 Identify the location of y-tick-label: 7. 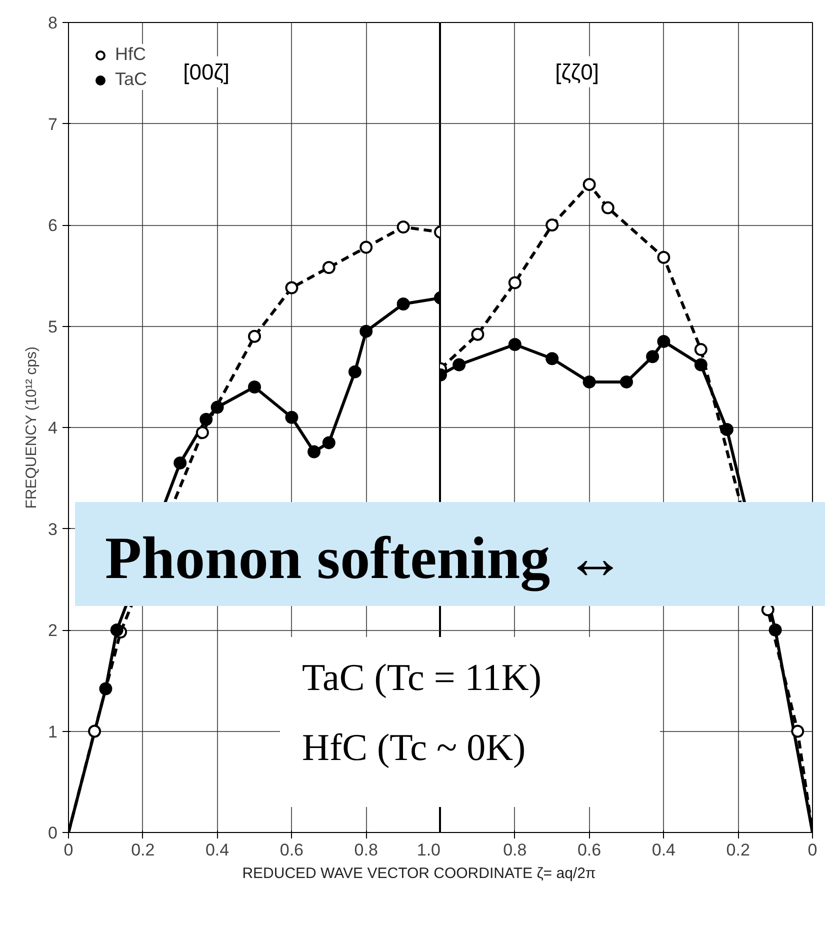
(53, 124).